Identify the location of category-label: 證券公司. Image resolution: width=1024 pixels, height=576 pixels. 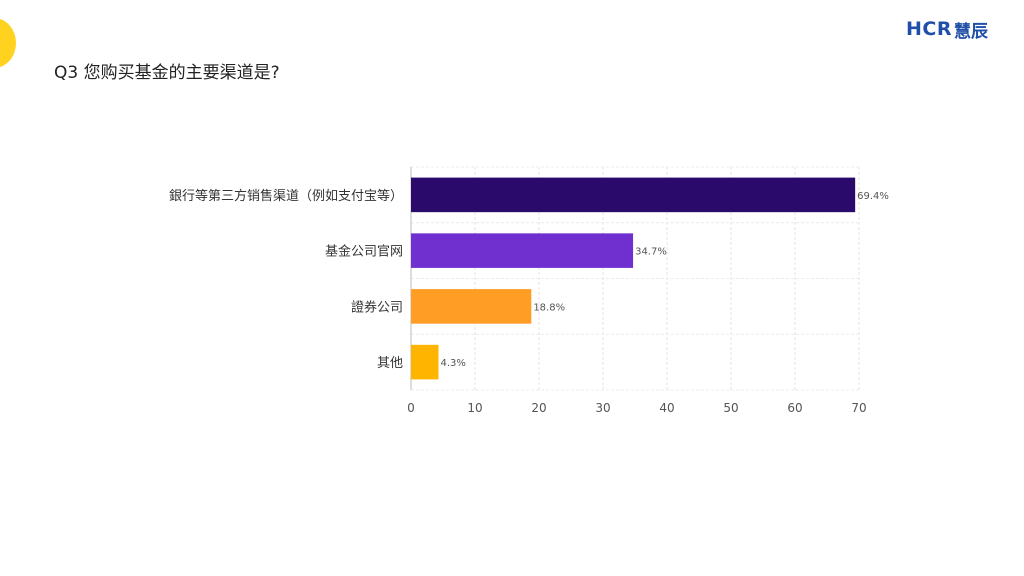
(377, 307).